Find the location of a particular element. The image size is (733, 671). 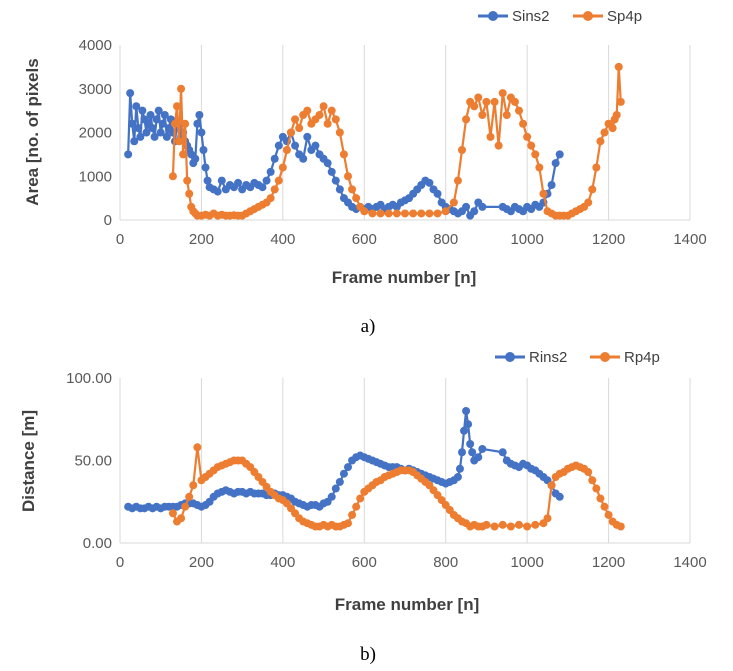

distance-chart-x-tick-label: 200 is located at coordinates (201, 562).